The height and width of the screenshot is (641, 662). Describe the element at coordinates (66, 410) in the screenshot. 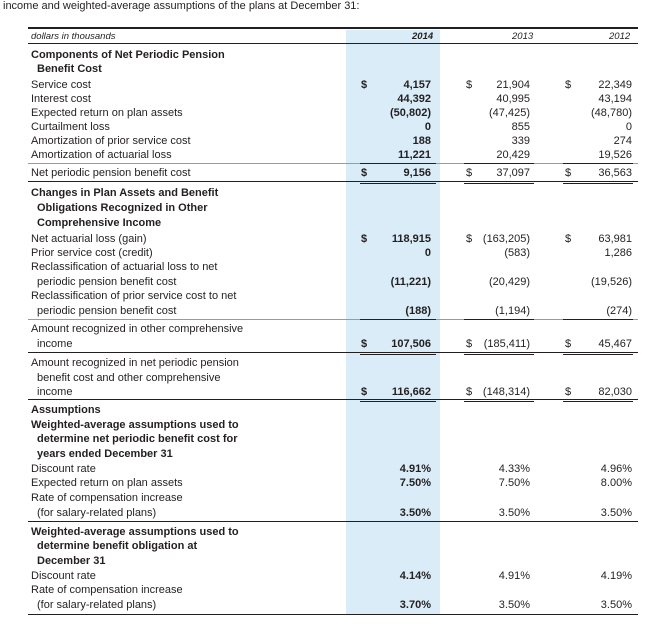

I see `section-title: Assumptions` at that location.